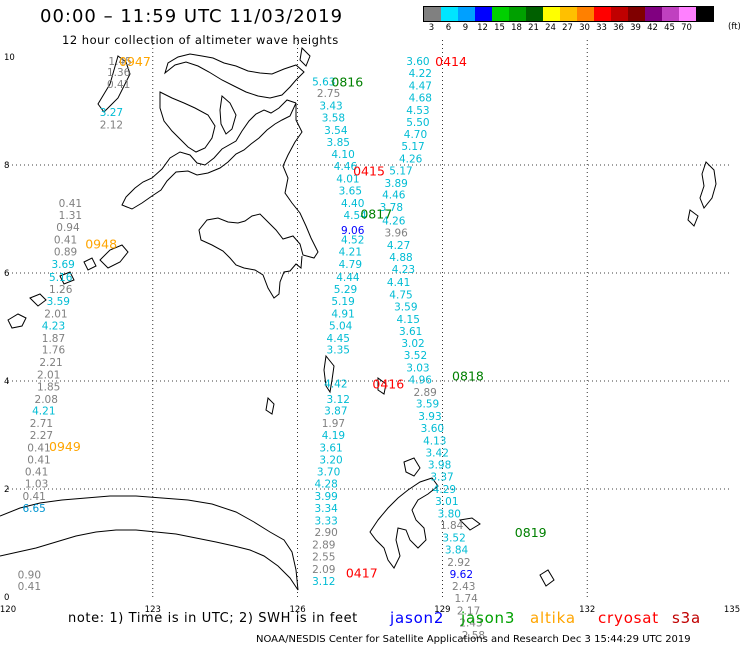 The image size is (740, 650). Describe the element at coordinates (323, 570) in the screenshot. I see `swh-value: 2.09` at that location.